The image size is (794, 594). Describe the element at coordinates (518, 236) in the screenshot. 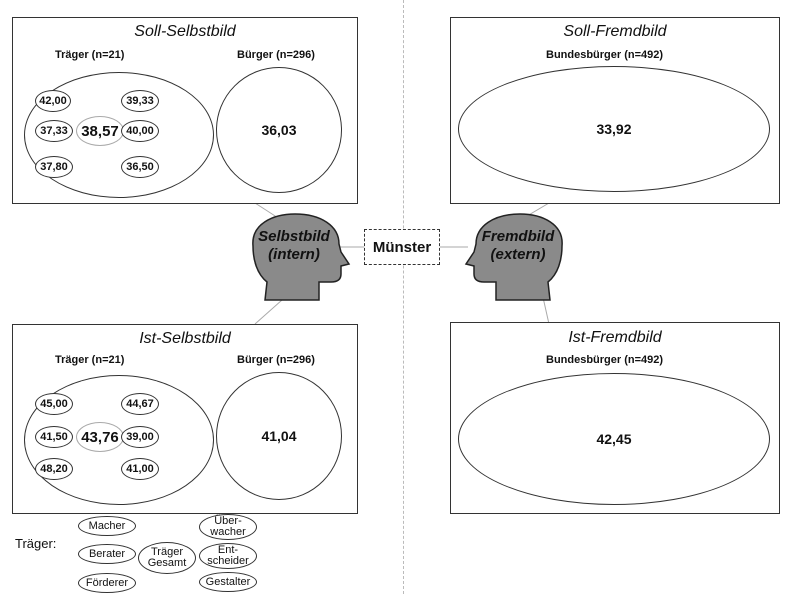

I see `head-fremdbild-line1: Fremdbild` at that location.